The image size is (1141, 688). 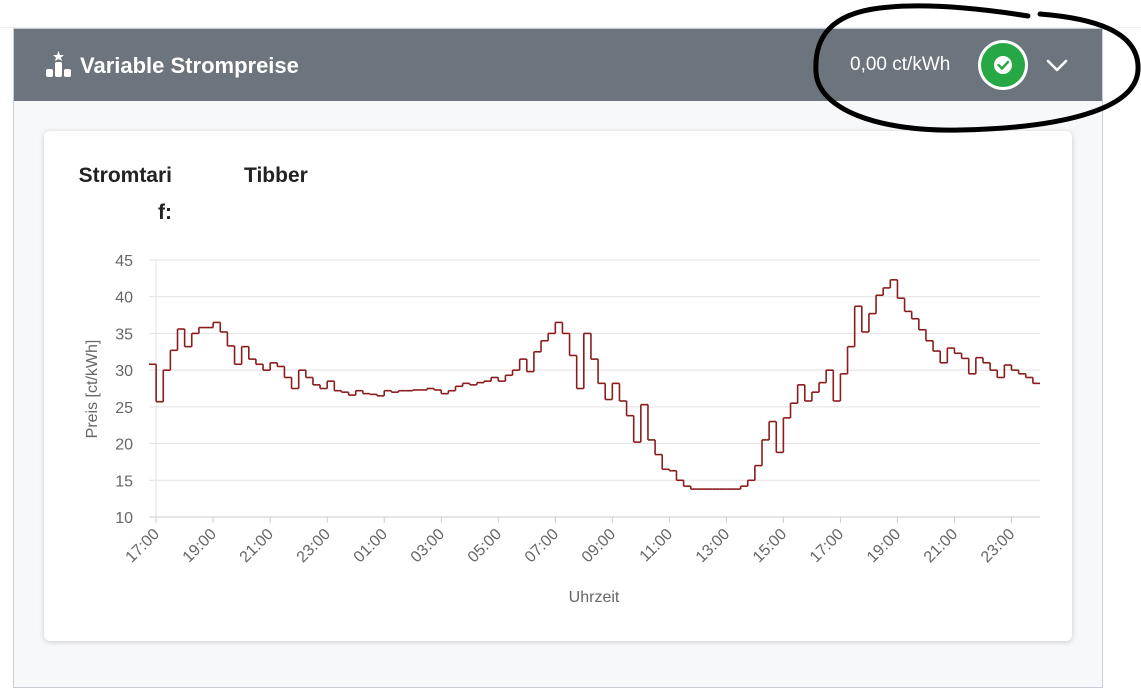 I want to click on y-tick-label: 35, so click(x=124, y=334).